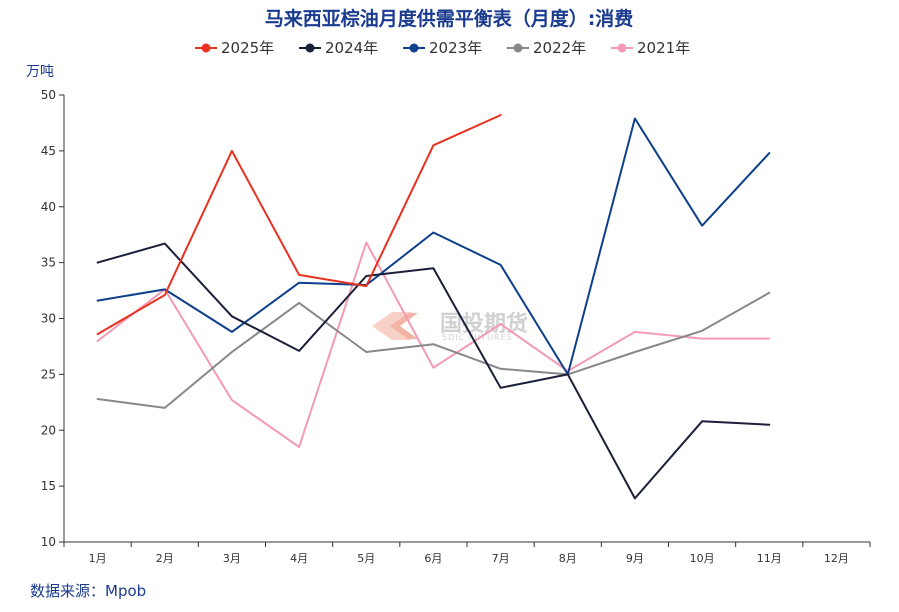  I want to click on data-source: 数据来源：Mpob, so click(88, 591).